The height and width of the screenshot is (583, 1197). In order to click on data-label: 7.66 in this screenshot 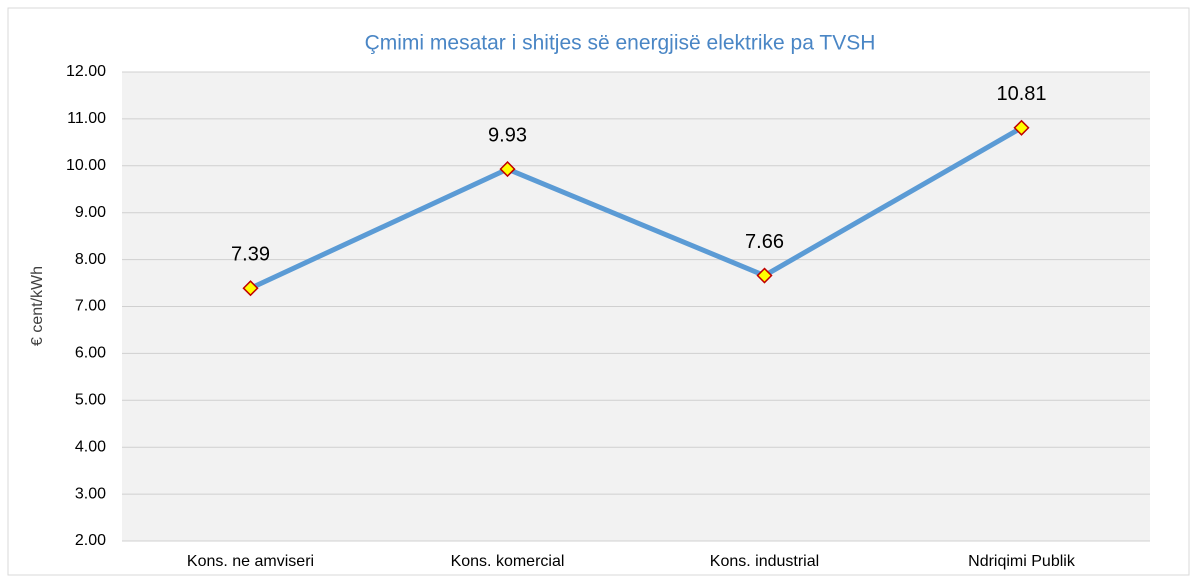, I will do `click(764, 242)`.